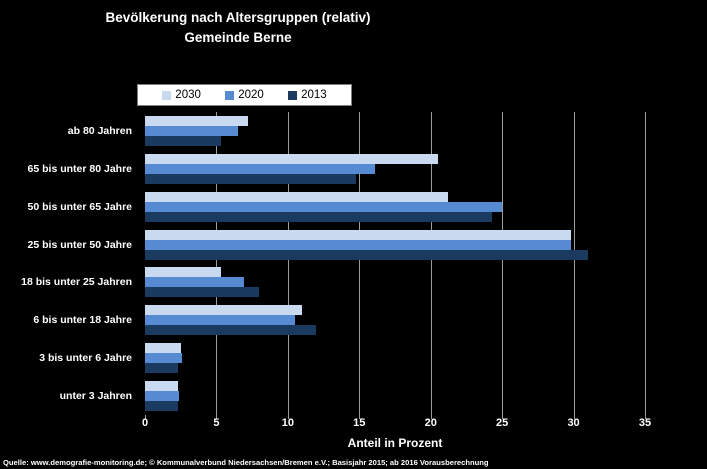  I want to click on x-tick-label-5: 5, so click(216, 423).